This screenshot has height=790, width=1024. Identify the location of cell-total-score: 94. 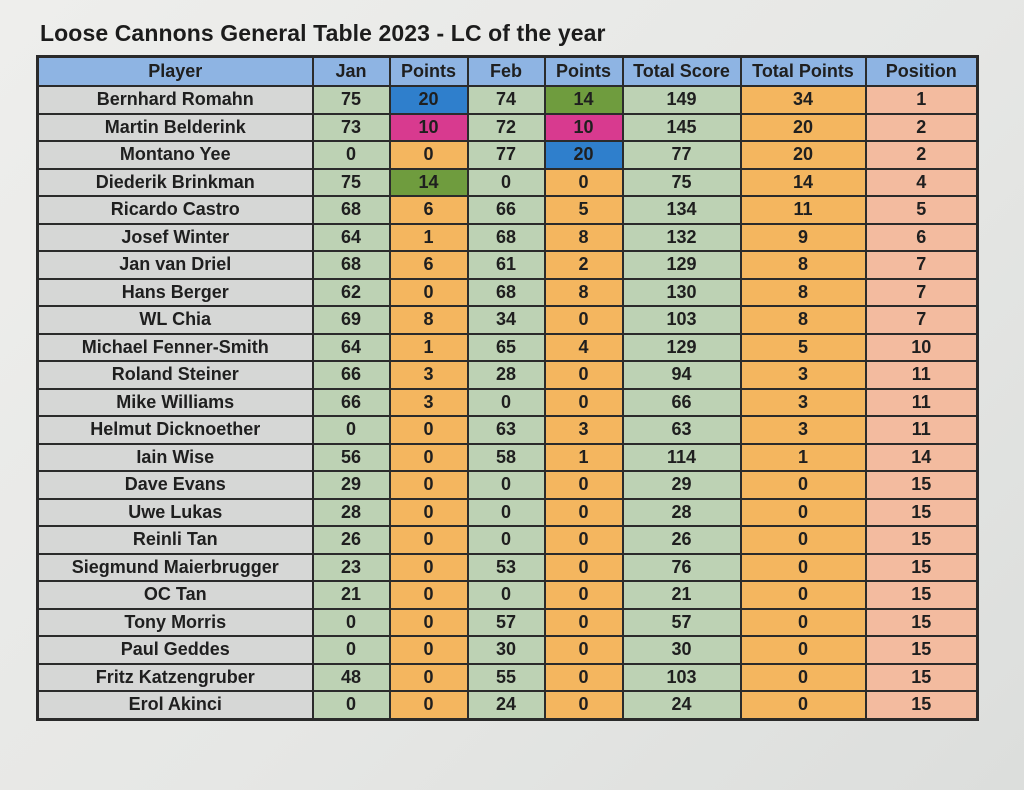
(681, 375).